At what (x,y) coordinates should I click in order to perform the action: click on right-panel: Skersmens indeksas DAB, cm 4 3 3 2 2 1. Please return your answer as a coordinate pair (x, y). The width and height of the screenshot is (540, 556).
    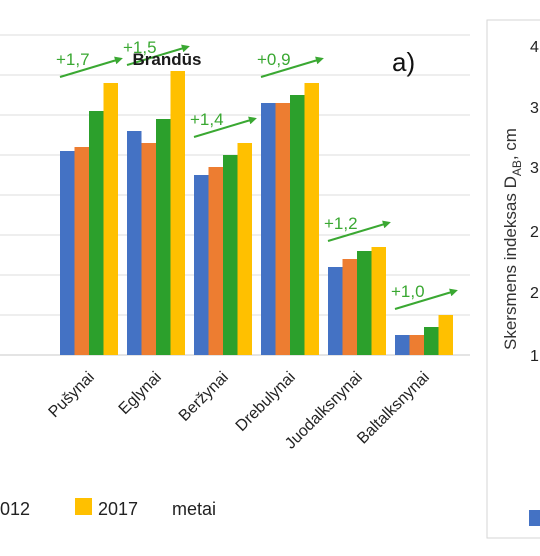
    Looking at the image, I should click on (513, 279).